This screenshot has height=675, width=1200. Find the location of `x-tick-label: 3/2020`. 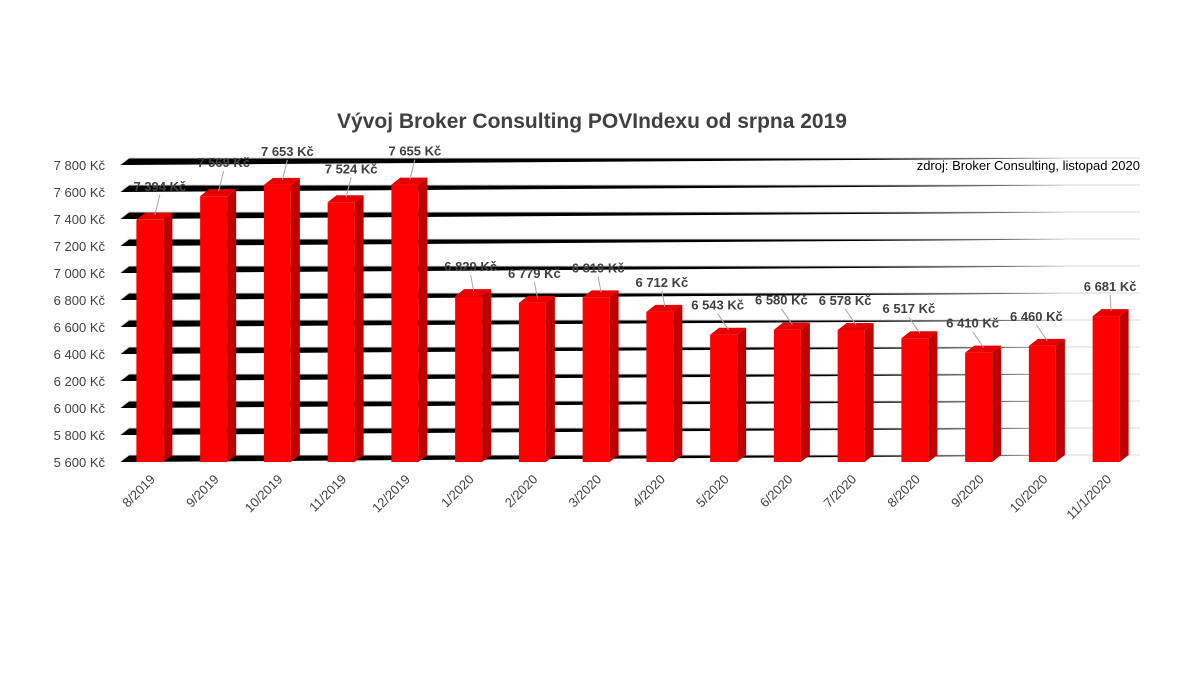

x-tick-label: 3/2020 is located at coordinates (585, 491).